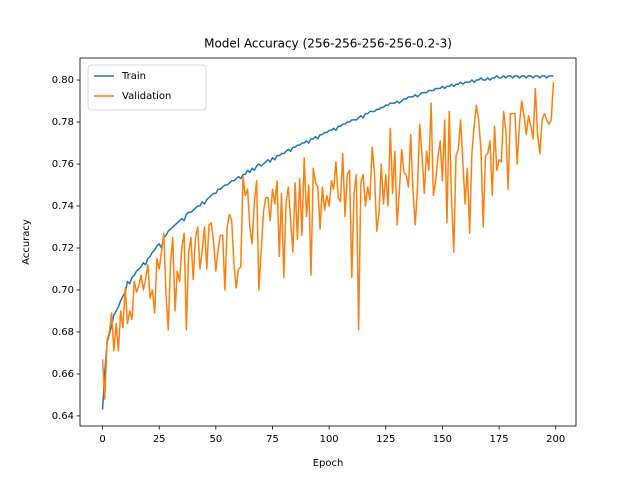  I want to click on x-tick-label: 50, so click(215, 439).